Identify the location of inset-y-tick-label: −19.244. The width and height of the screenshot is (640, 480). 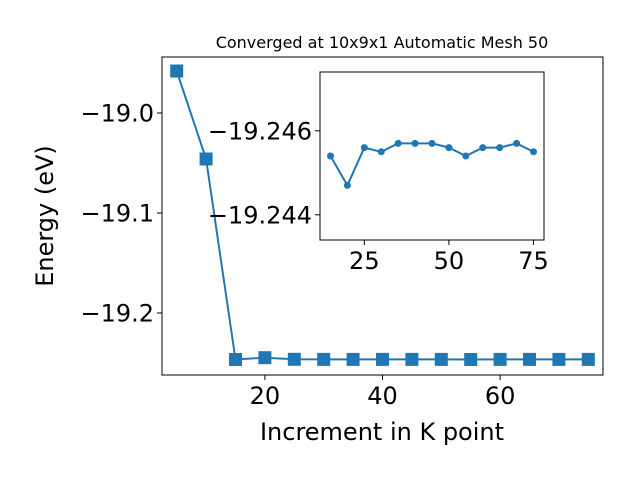
(260, 215).